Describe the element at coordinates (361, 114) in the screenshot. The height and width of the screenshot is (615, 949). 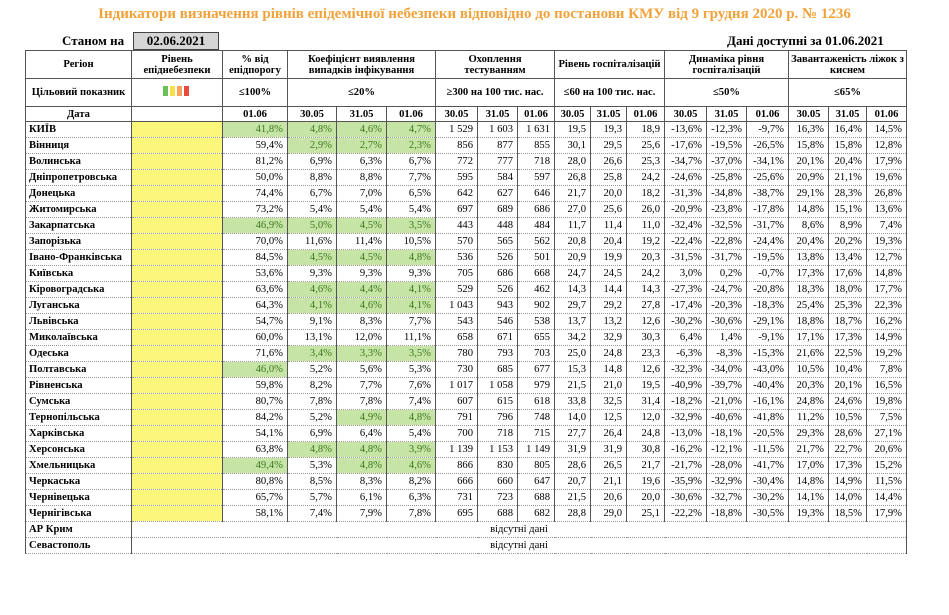
I see `date-header-coef: 31.05` at that location.